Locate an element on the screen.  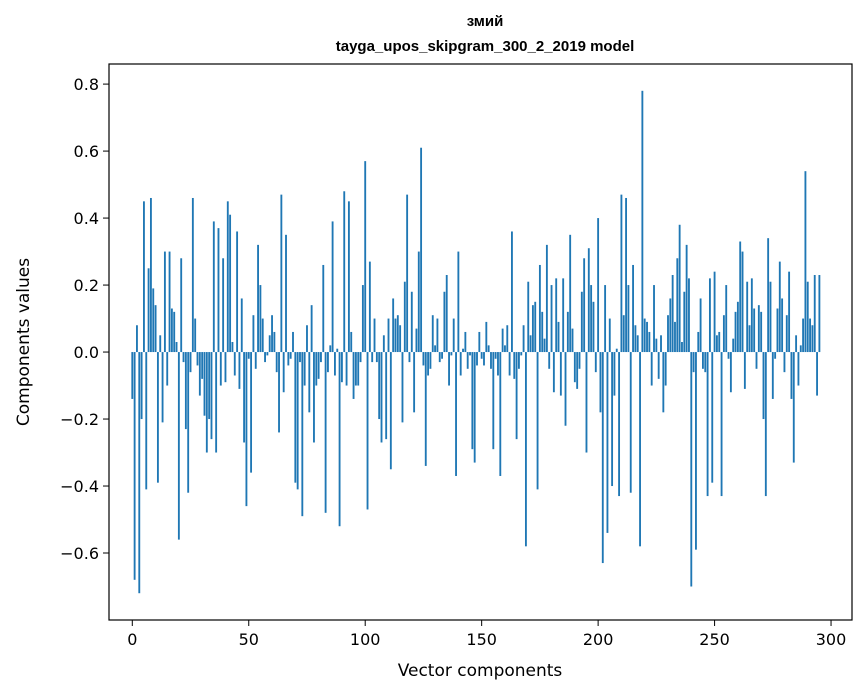
x-tick-label: 300 is located at coordinates (831, 639).